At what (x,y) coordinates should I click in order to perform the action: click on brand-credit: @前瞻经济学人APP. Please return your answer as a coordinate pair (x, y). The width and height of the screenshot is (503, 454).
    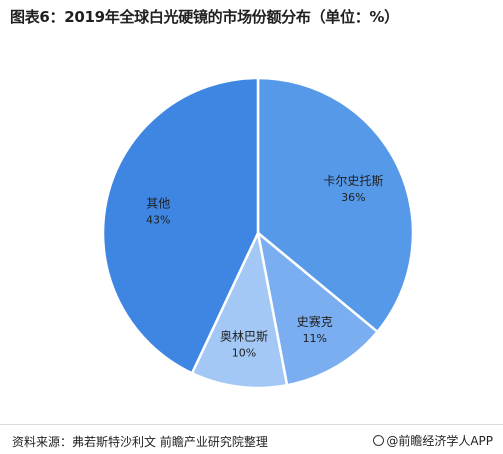
    Looking at the image, I should click on (433, 440).